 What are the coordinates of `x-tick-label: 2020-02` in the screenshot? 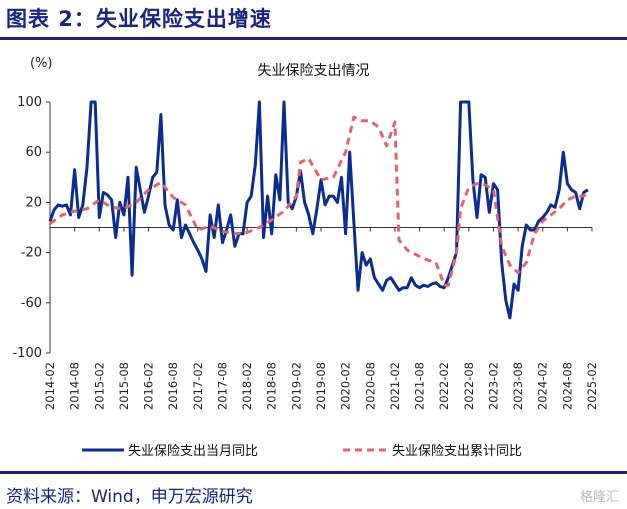 It's located at (346, 386).